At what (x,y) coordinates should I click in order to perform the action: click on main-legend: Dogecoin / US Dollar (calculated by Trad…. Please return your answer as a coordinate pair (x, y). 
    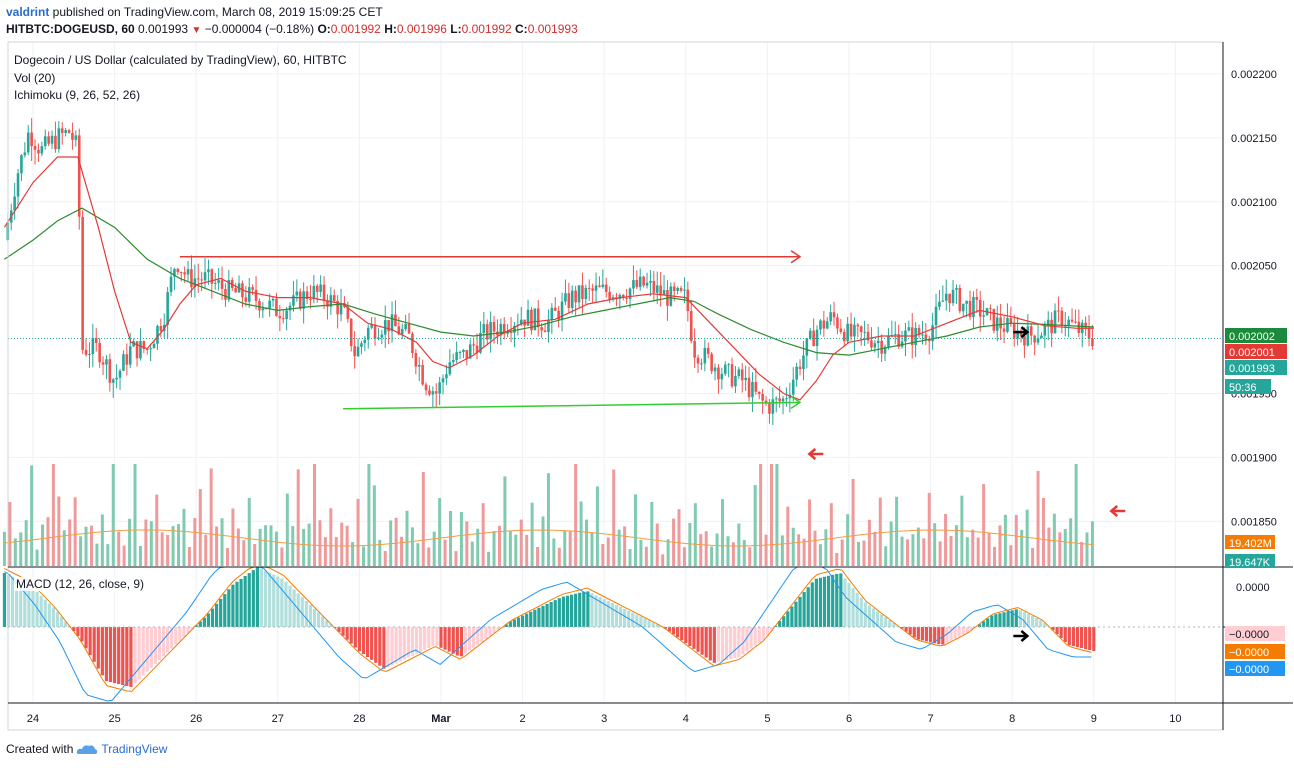
    Looking at the image, I should click on (180, 60).